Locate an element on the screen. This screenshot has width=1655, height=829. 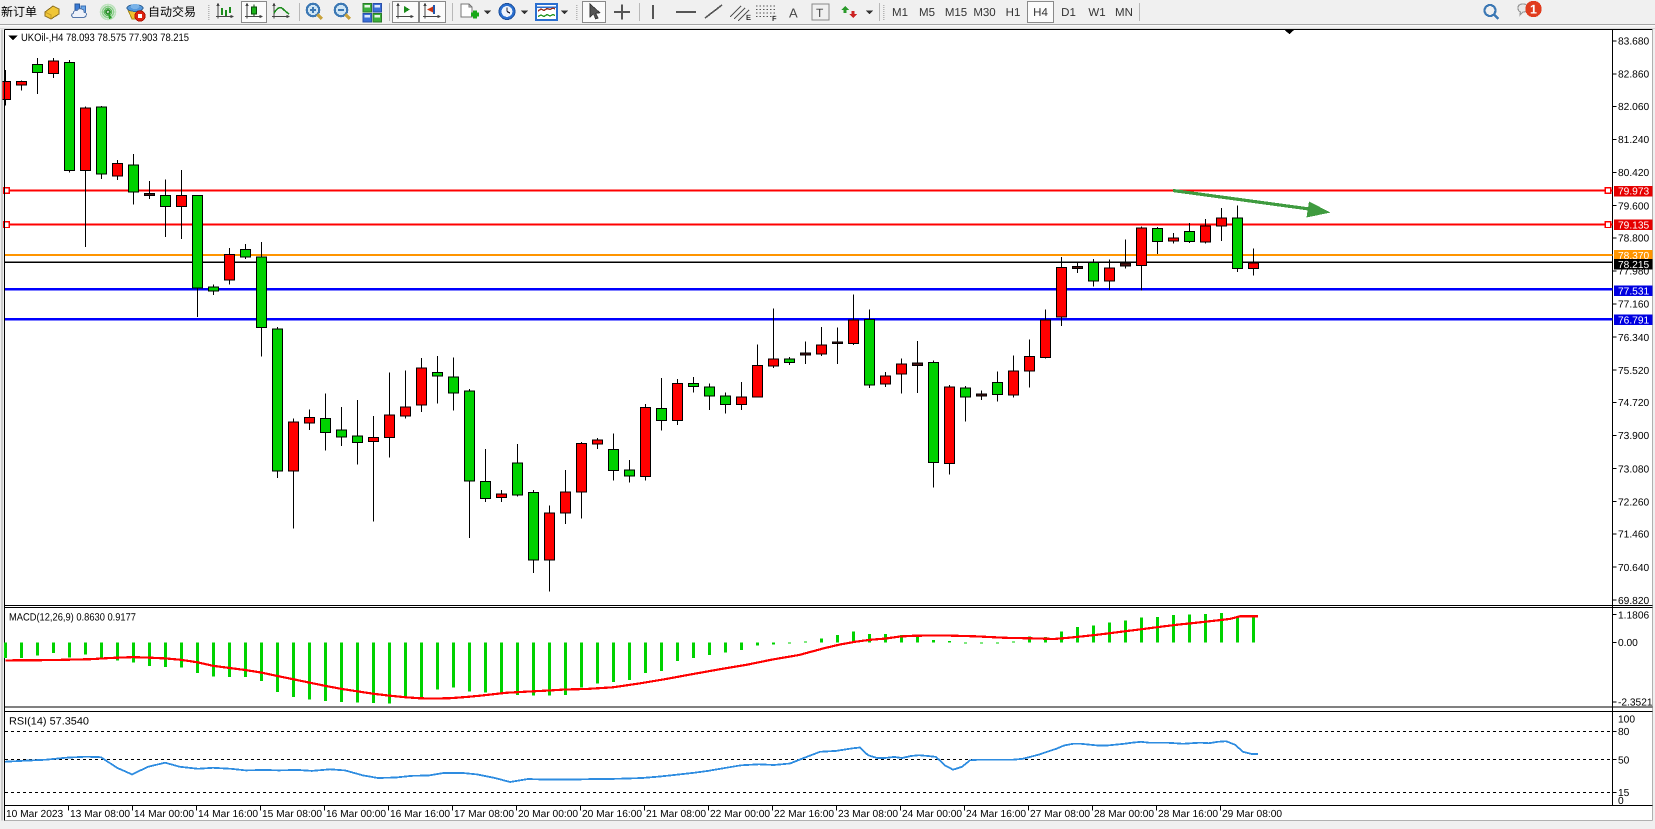
svg-text: MACD(12,26,9) 0.8630 0.9177 is located at coordinates (72, 618).